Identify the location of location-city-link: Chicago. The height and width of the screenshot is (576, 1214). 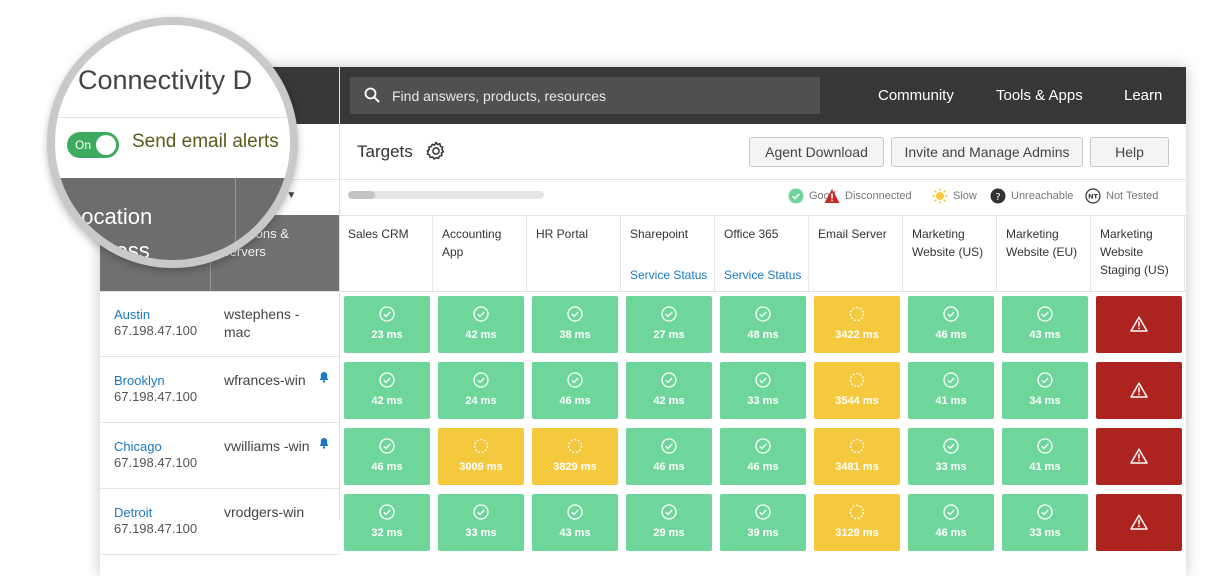
(138, 446).